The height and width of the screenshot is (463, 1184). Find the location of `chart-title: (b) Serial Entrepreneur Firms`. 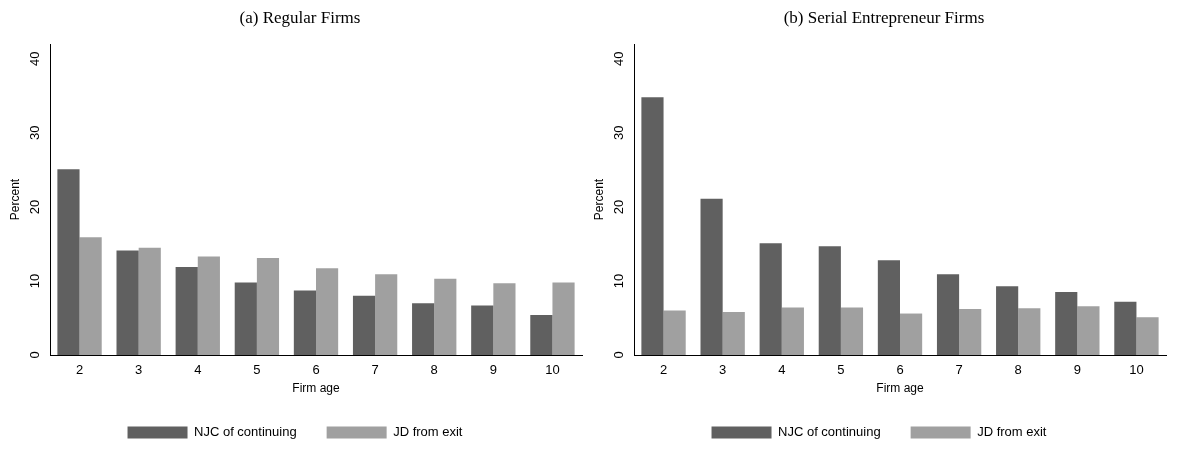

chart-title: (b) Serial Entrepreneur Firms is located at coordinates (884, 18).